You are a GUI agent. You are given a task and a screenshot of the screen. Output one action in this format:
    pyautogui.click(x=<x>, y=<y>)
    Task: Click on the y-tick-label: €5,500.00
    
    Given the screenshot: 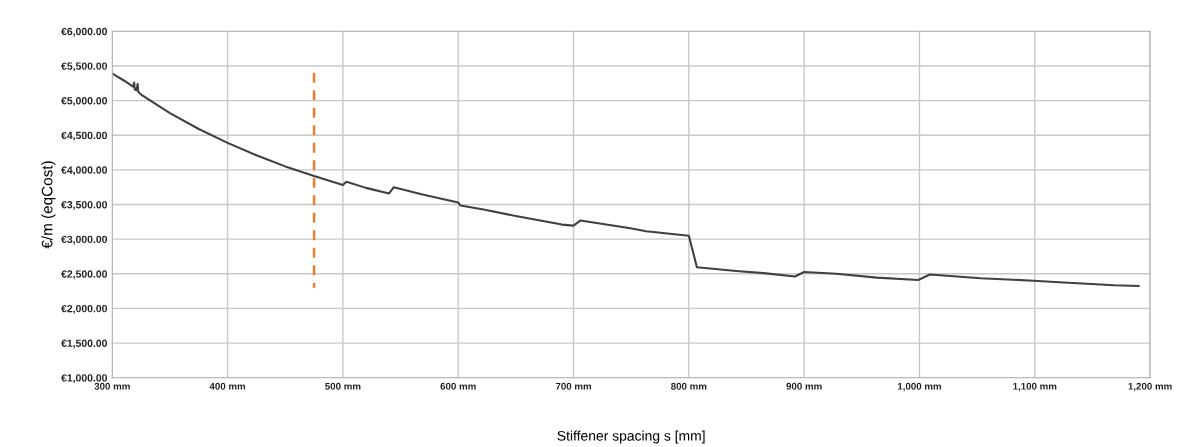 What is the action you would take?
    pyautogui.click(x=84, y=67)
    